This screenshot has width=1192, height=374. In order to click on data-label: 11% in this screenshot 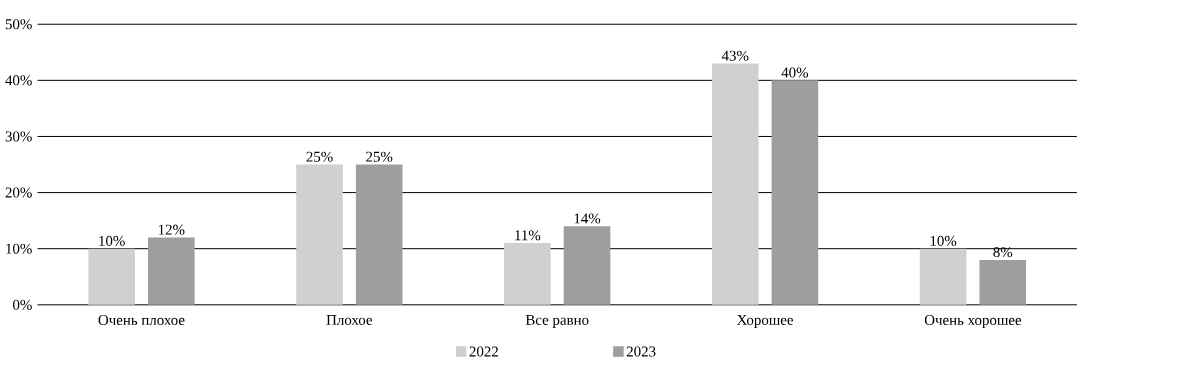, I will do `click(528, 235)`.